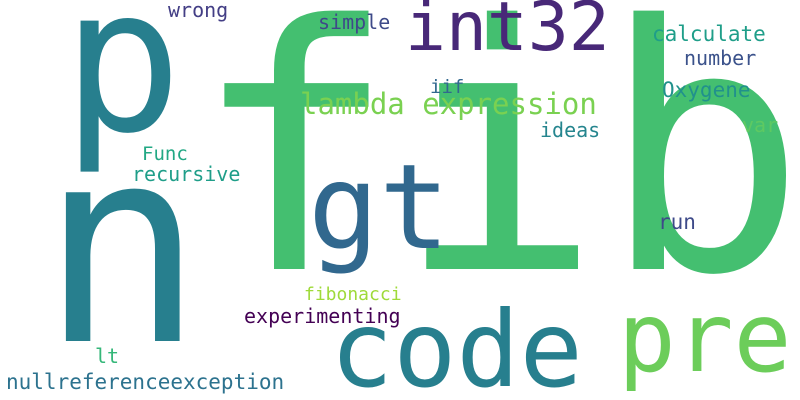 The image size is (800, 400). I want to click on word-recursive: recursive, so click(186, 174).